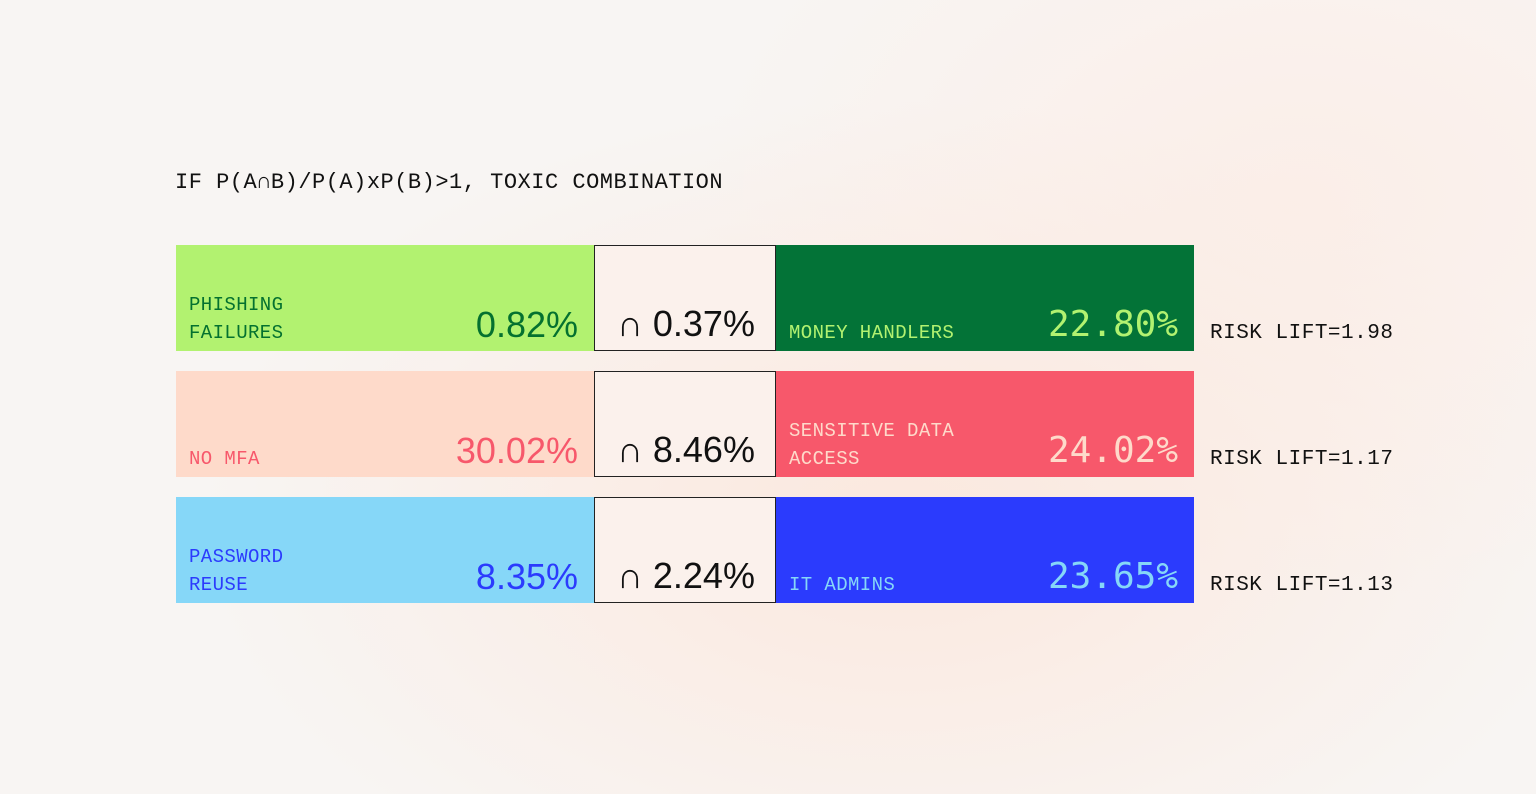 This screenshot has height=794, width=1536. Describe the element at coordinates (1112, 576) in the screenshot. I see `factor-b-value: 23.65%` at that location.